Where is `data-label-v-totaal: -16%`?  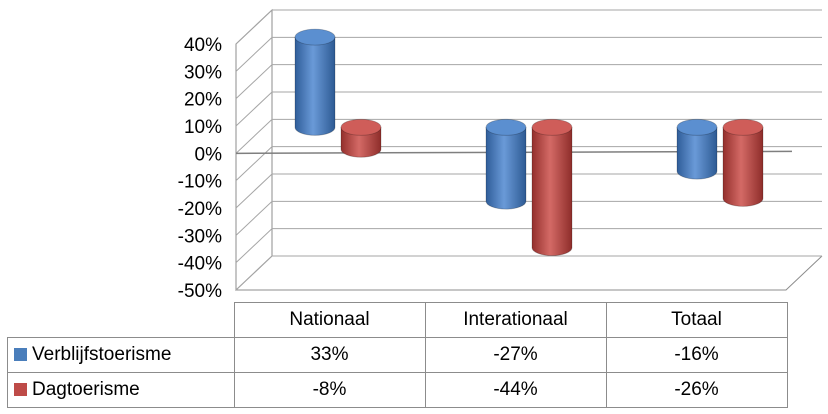 data-label-v-totaal: -16% is located at coordinates (696, 355).